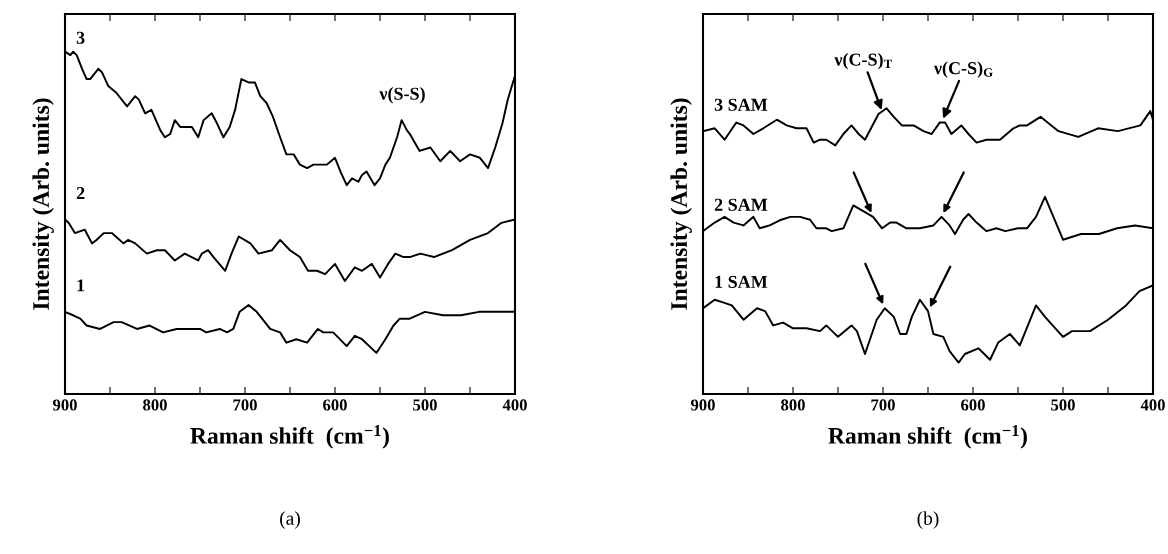 The image size is (1168, 554). Describe the element at coordinates (741, 104) in the screenshot. I see `series-label: 3 SAM` at that location.